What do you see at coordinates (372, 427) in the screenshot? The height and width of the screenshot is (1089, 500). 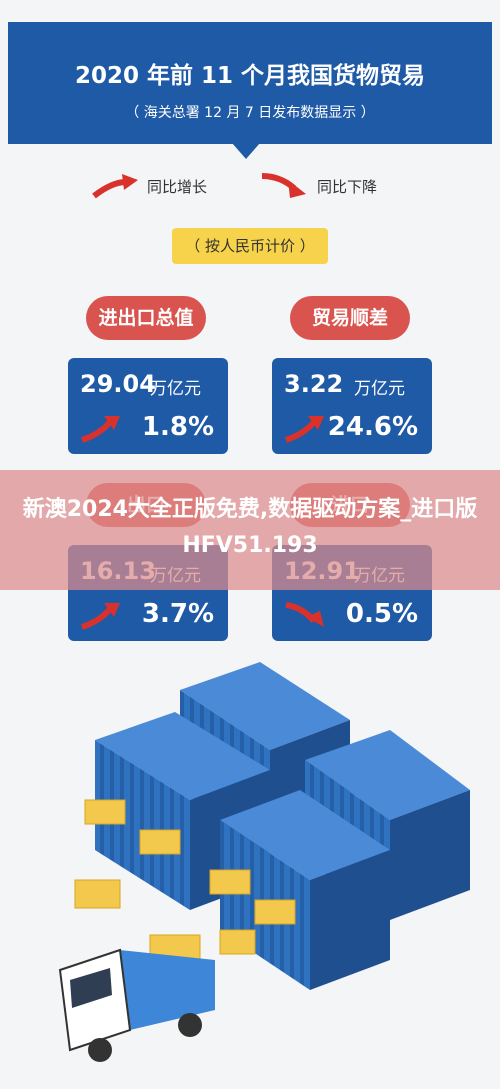 I see `card-change: 24.6%` at bounding box center [372, 427].